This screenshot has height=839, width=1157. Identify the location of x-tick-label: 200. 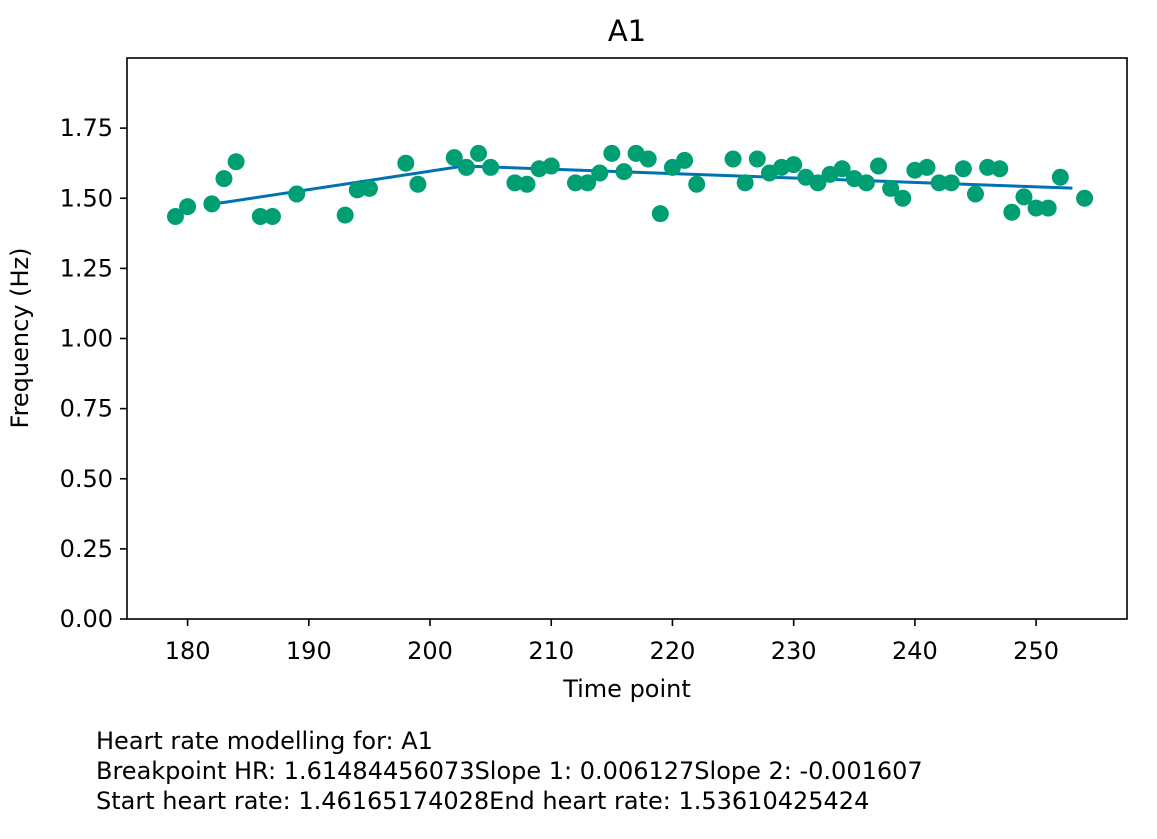
(430, 651).